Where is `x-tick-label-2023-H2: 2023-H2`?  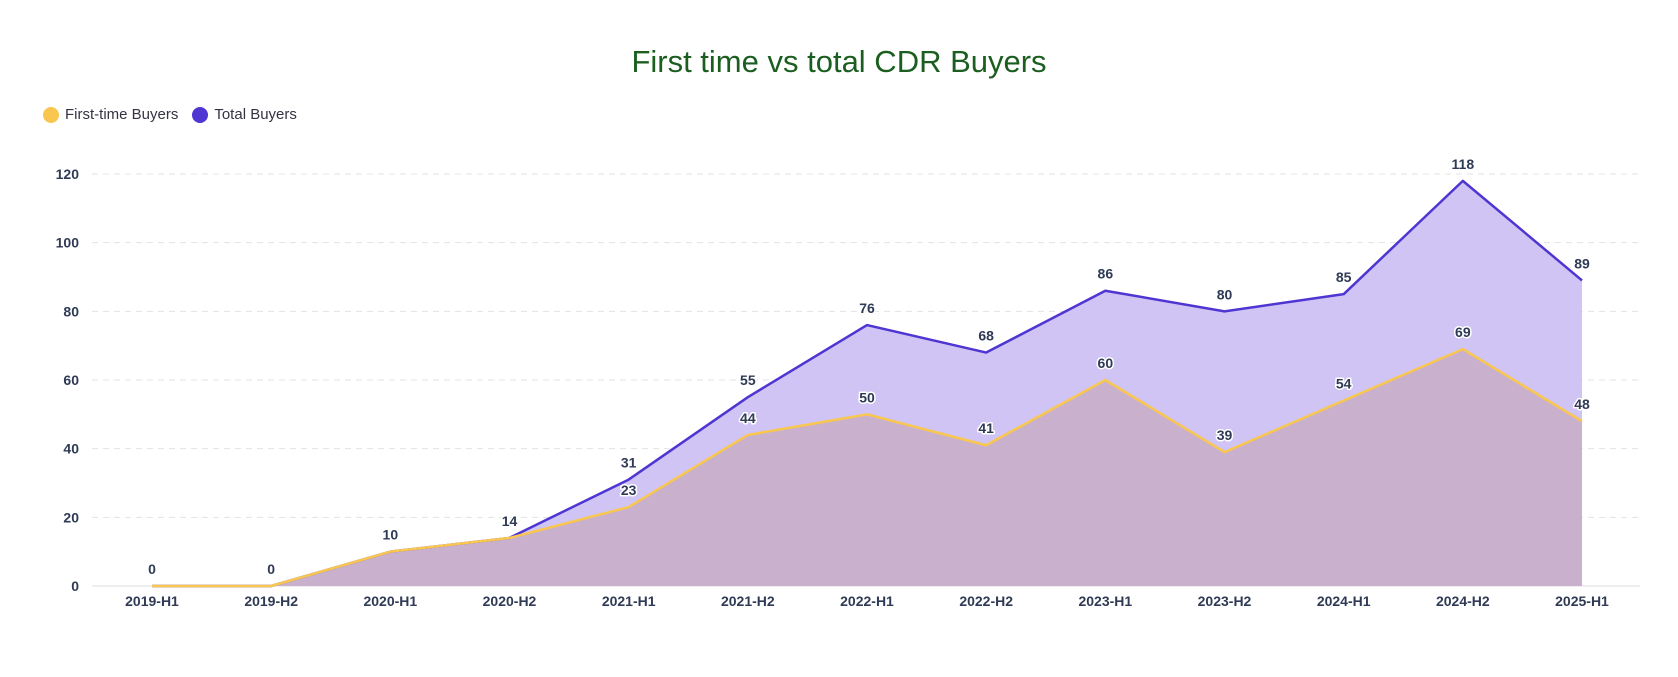
x-tick-label-2023-H2: 2023-H2 is located at coordinates (1225, 601).